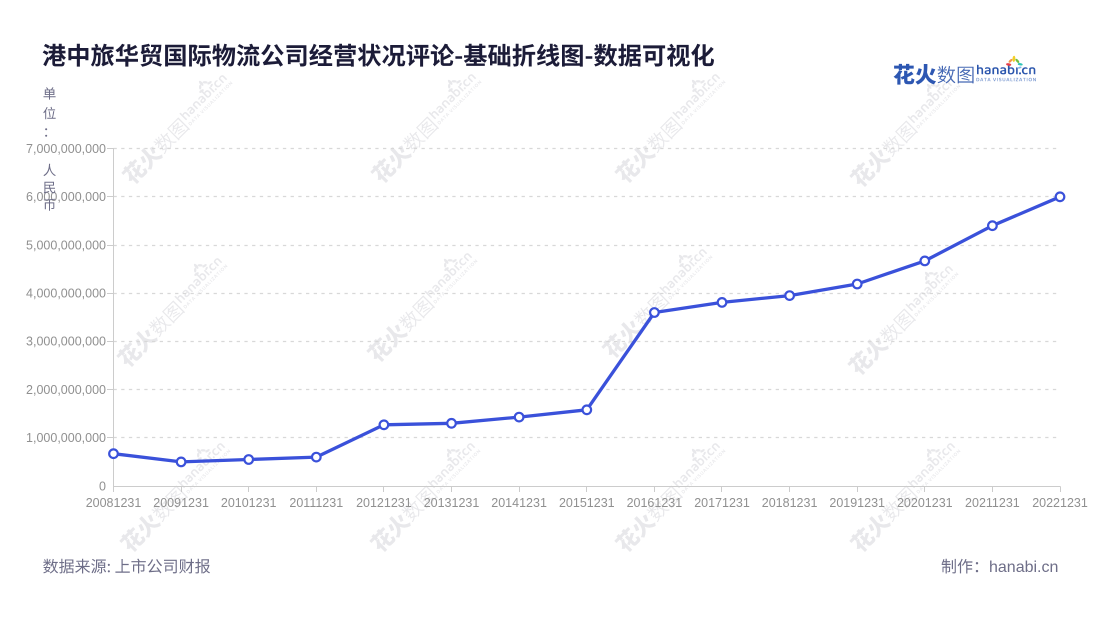 Image resolution: width=1100 pixels, height=620 pixels. What do you see at coordinates (66, 390) in the screenshot?
I see `svg-text: 2,000,000,000` at bounding box center [66, 390].